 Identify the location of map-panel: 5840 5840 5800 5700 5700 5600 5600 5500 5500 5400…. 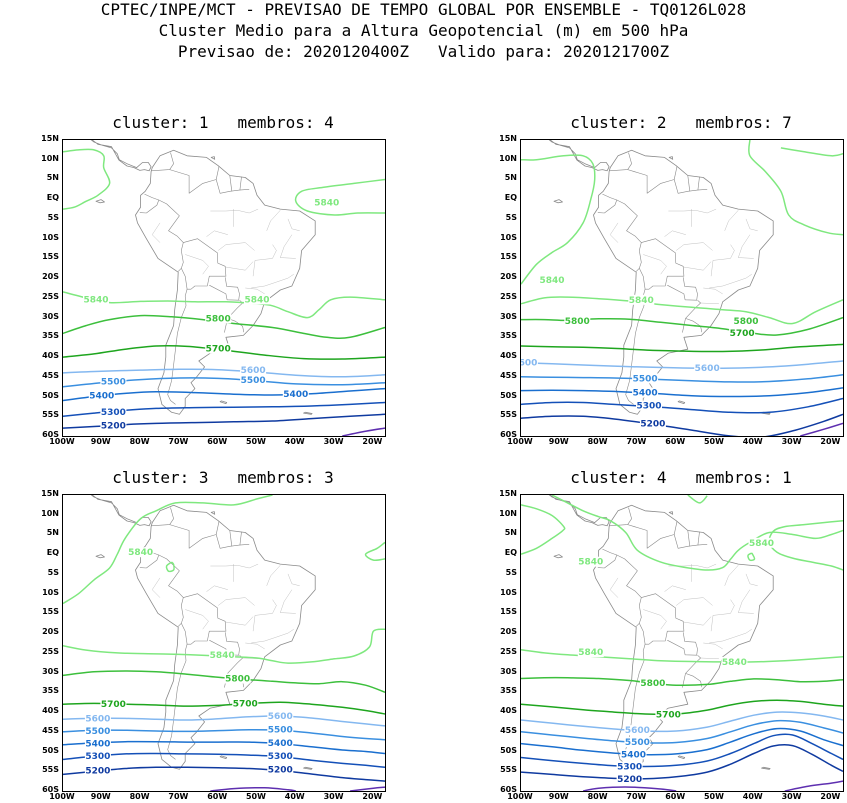
(224, 643).